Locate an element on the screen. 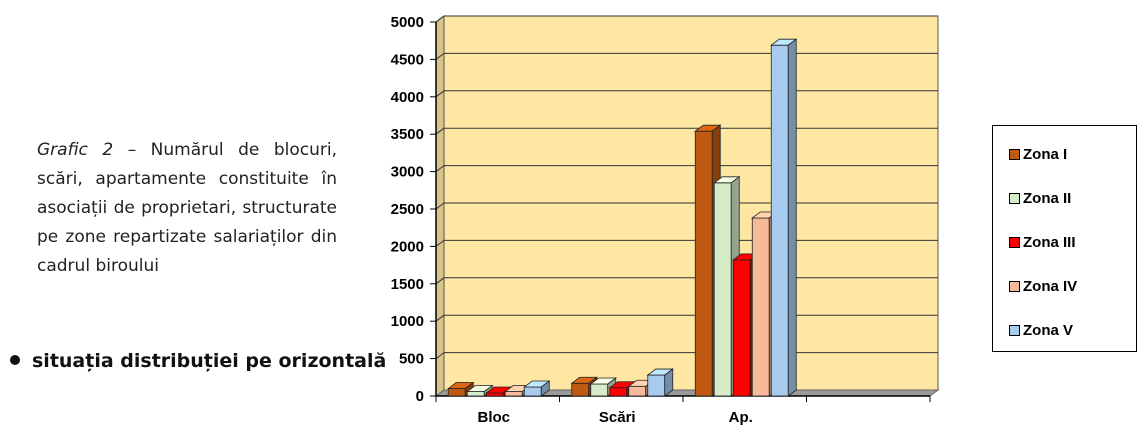  legend-item: Zona II is located at coordinates (1040, 198).